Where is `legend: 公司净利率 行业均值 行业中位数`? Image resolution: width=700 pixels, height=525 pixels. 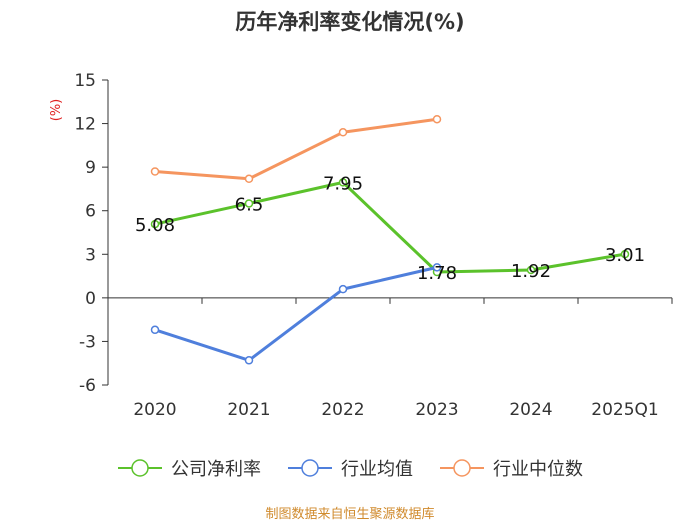 legend: 公司净利率 行业均值 行业中位数 is located at coordinates (350, 468).